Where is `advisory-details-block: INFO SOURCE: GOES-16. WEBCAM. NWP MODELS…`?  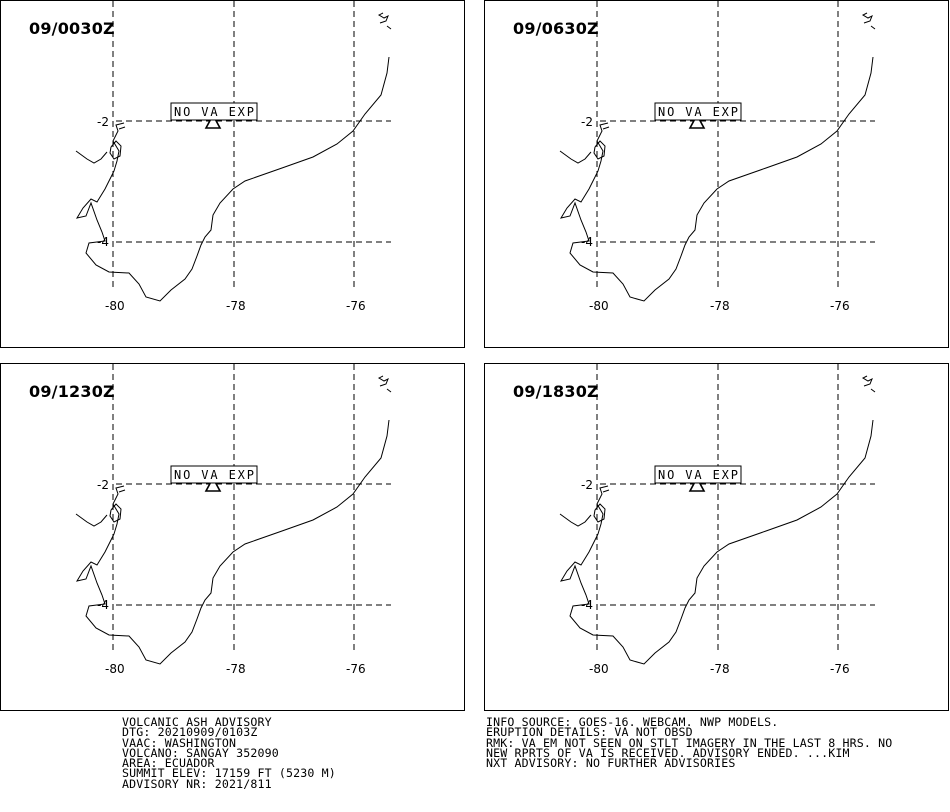 advisory-details-block: INFO SOURCE: GOES-16. WEBCAM. NWP MODELS… is located at coordinates (689, 743).